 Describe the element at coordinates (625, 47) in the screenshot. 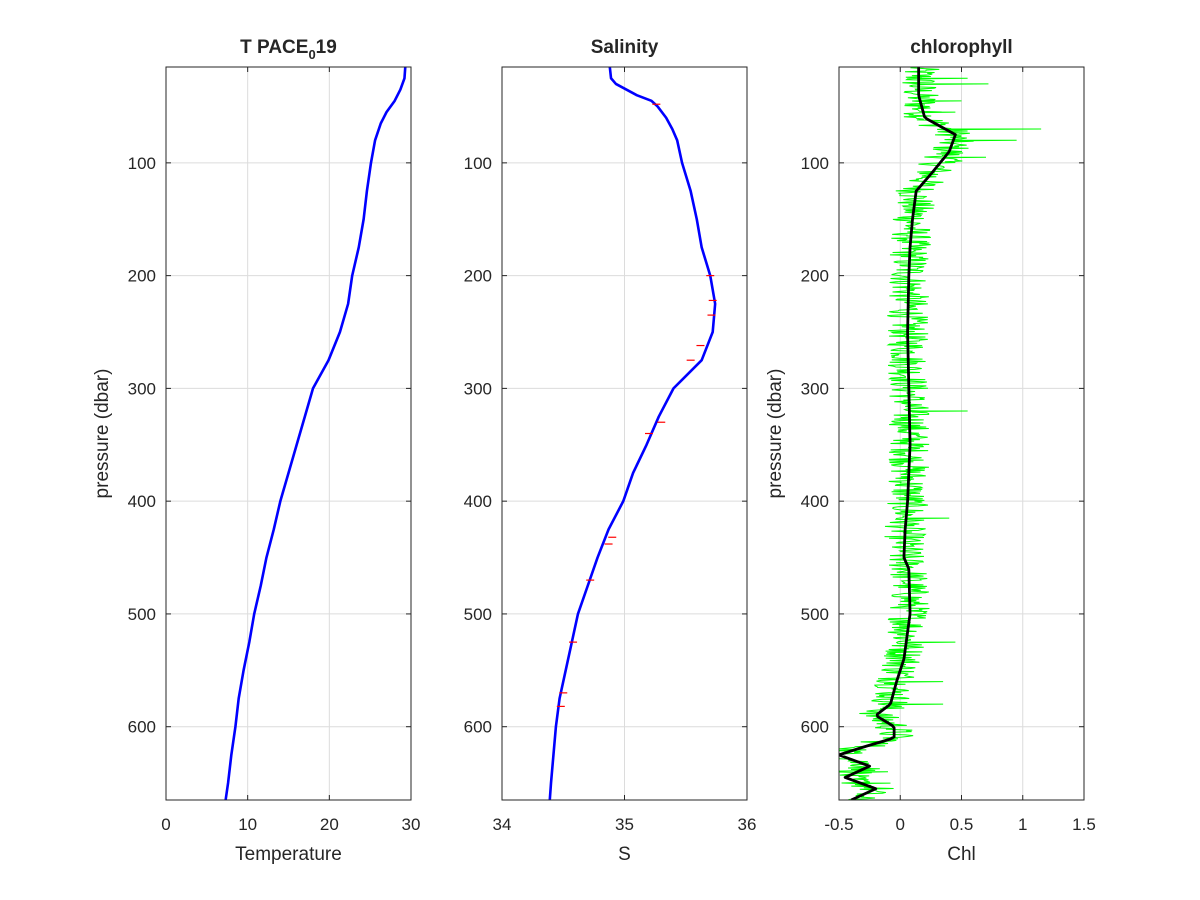

I see `panel-title: Salinity` at that location.